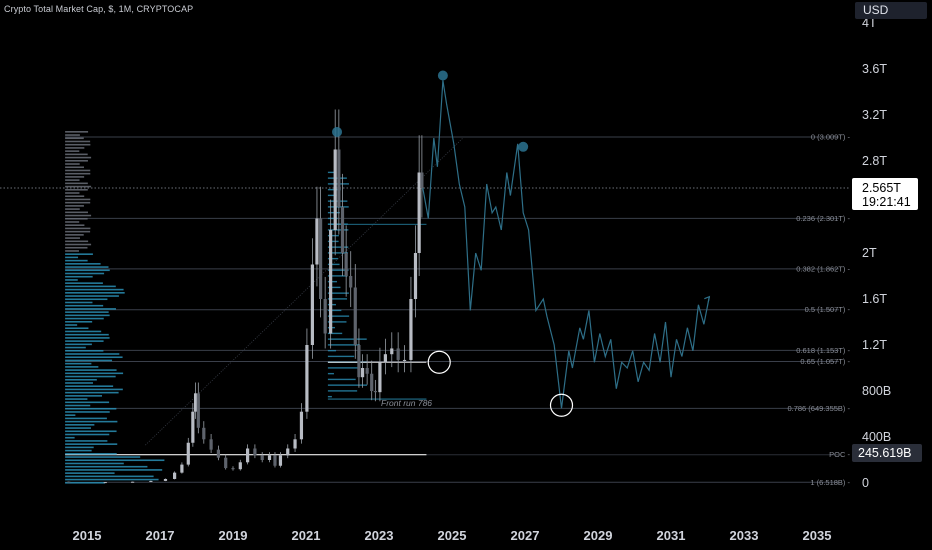 This screenshot has height=550, width=932. Describe the element at coordinates (828, 309) in the screenshot. I see `fib-label-3: 0.5 (1.507T) -` at that location.